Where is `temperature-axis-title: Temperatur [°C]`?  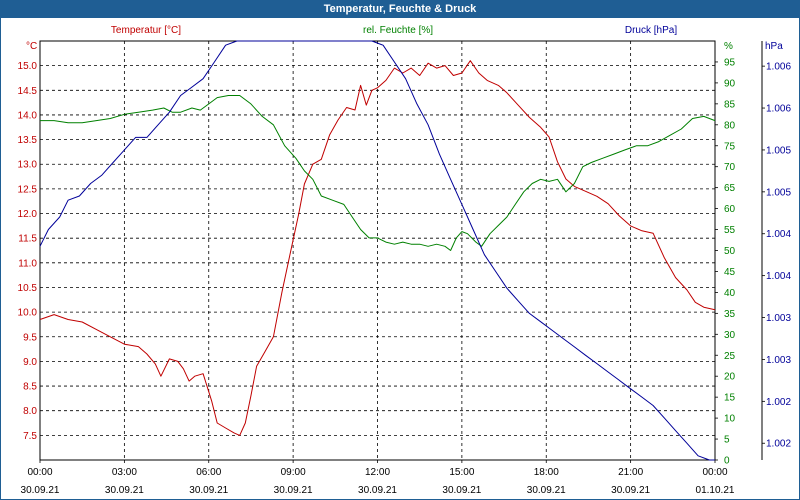 temperature-axis-title: Temperatur [°C] is located at coordinates (146, 30).